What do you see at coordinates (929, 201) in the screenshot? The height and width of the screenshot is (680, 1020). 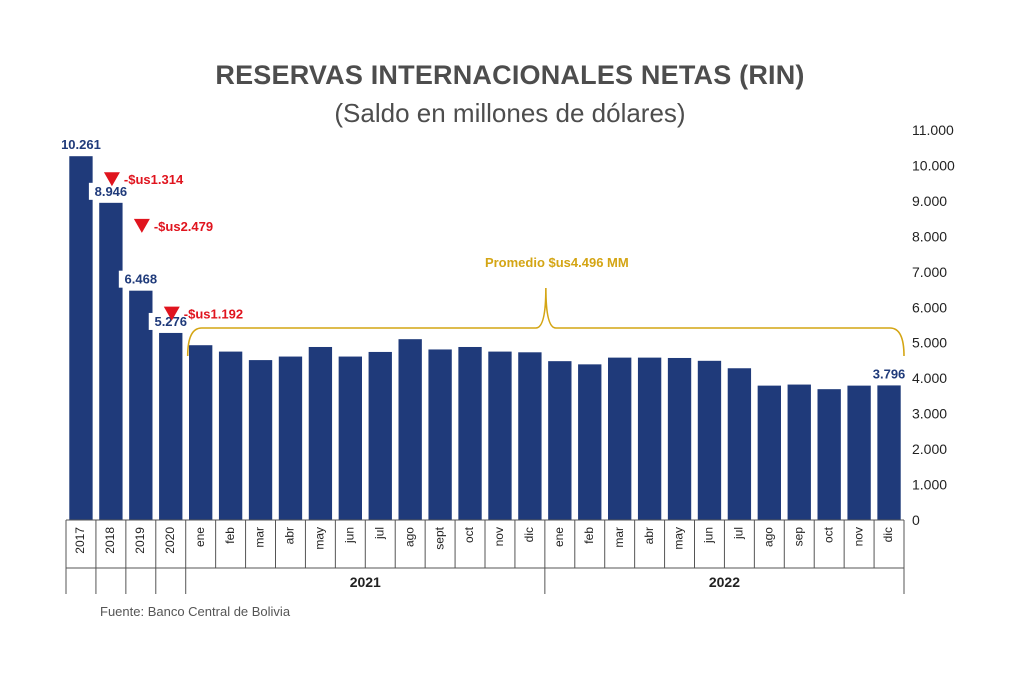 I see `y-tick-label-9: 9.000` at bounding box center [929, 201].